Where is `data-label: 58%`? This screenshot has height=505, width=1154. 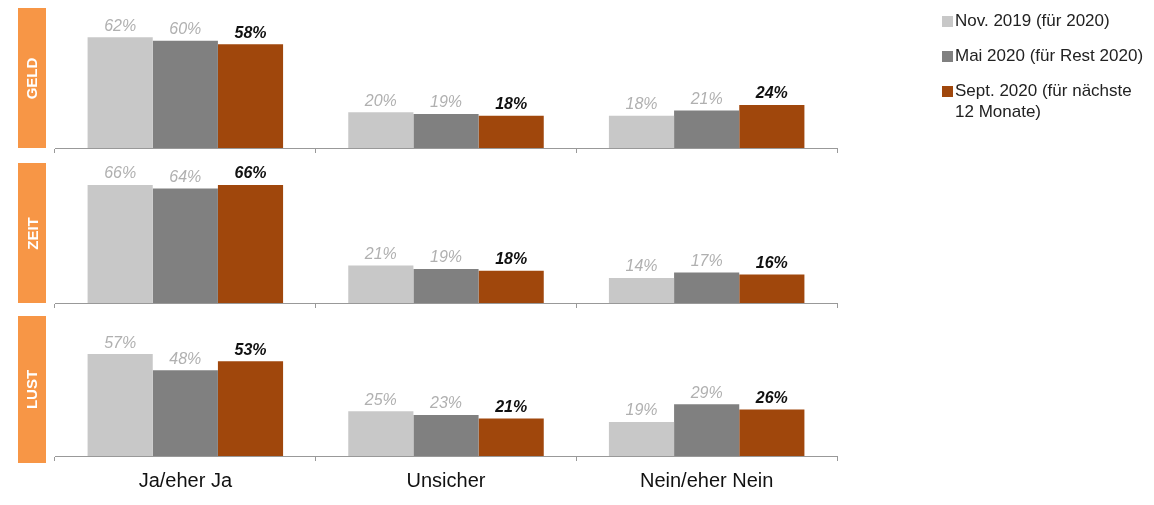 data-label: 58% is located at coordinates (250, 32).